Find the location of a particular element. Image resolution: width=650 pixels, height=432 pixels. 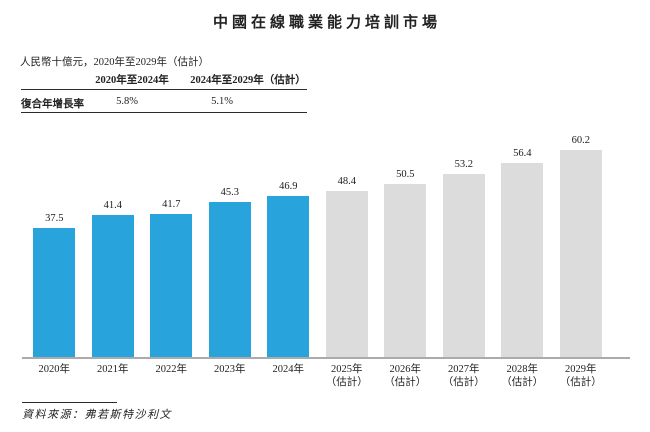

bar-value-label: 53.2 is located at coordinates (463, 165).